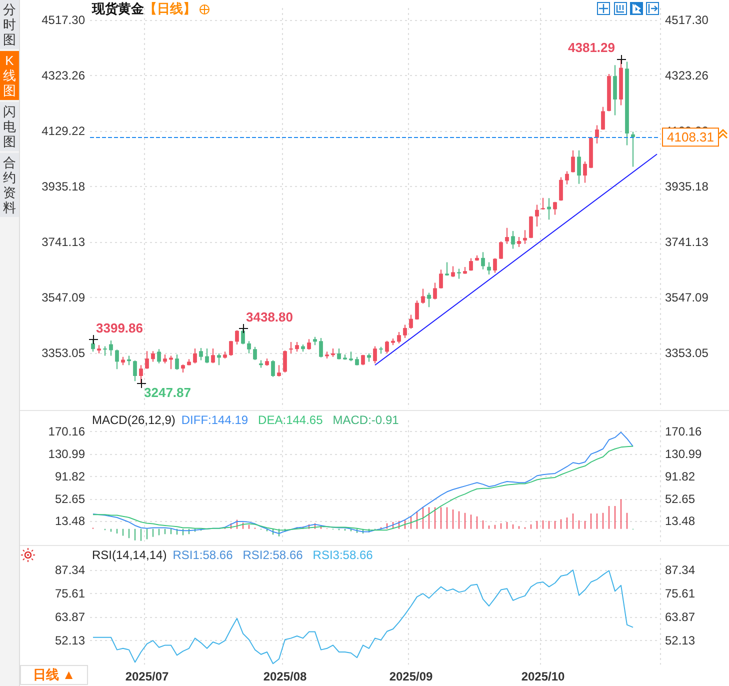 This screenshot has width=729, height=686. I want to click on y2-tick-label: 3547.09, so click(687, 297).